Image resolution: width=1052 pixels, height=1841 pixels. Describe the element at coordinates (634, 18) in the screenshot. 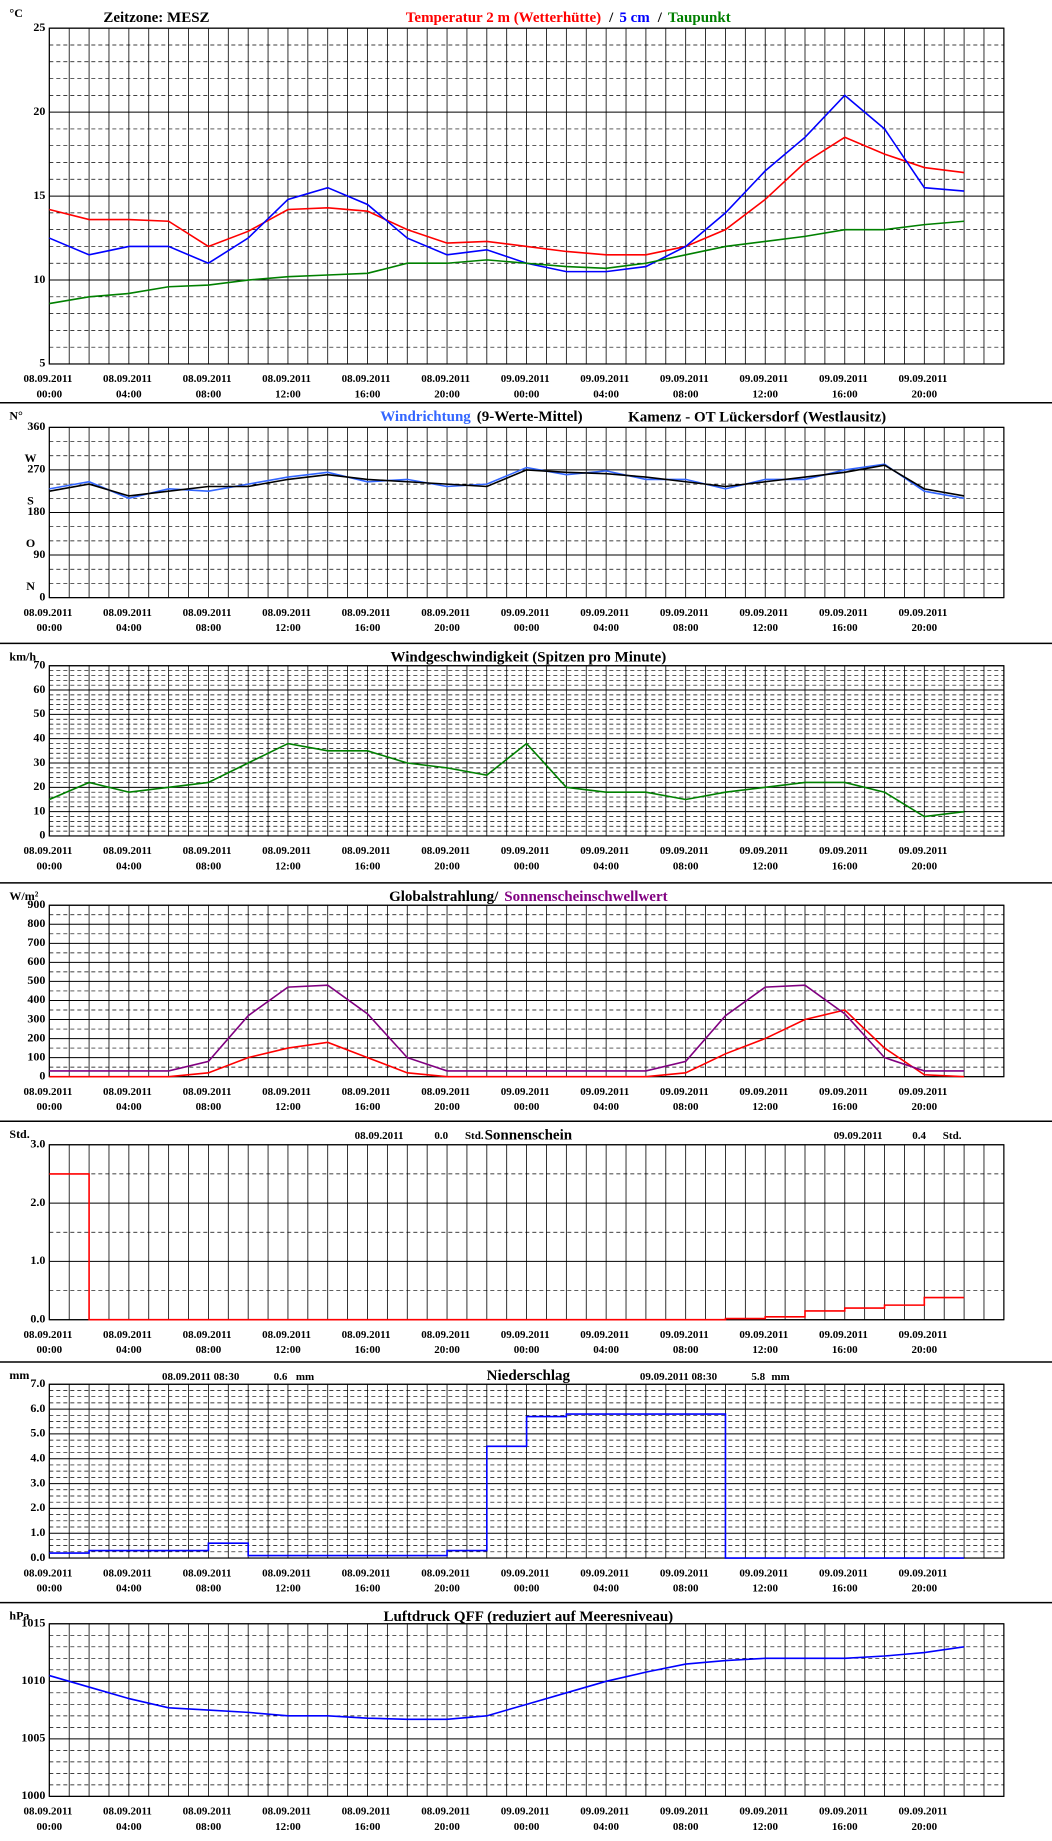

I see `legend-entry: 5 cm` at that location.